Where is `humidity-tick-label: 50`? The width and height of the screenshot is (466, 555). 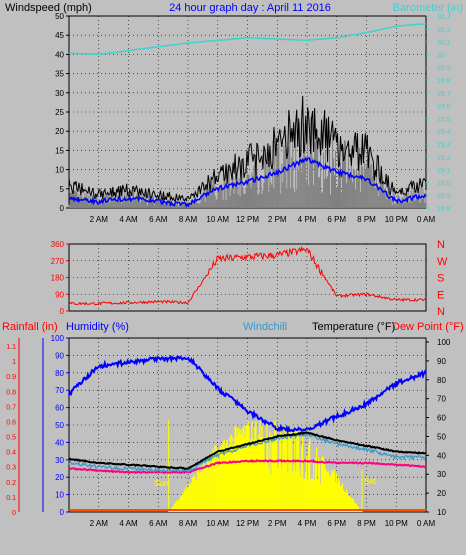
humidity-tick-label: 50 is located at coordinates (59, 425).